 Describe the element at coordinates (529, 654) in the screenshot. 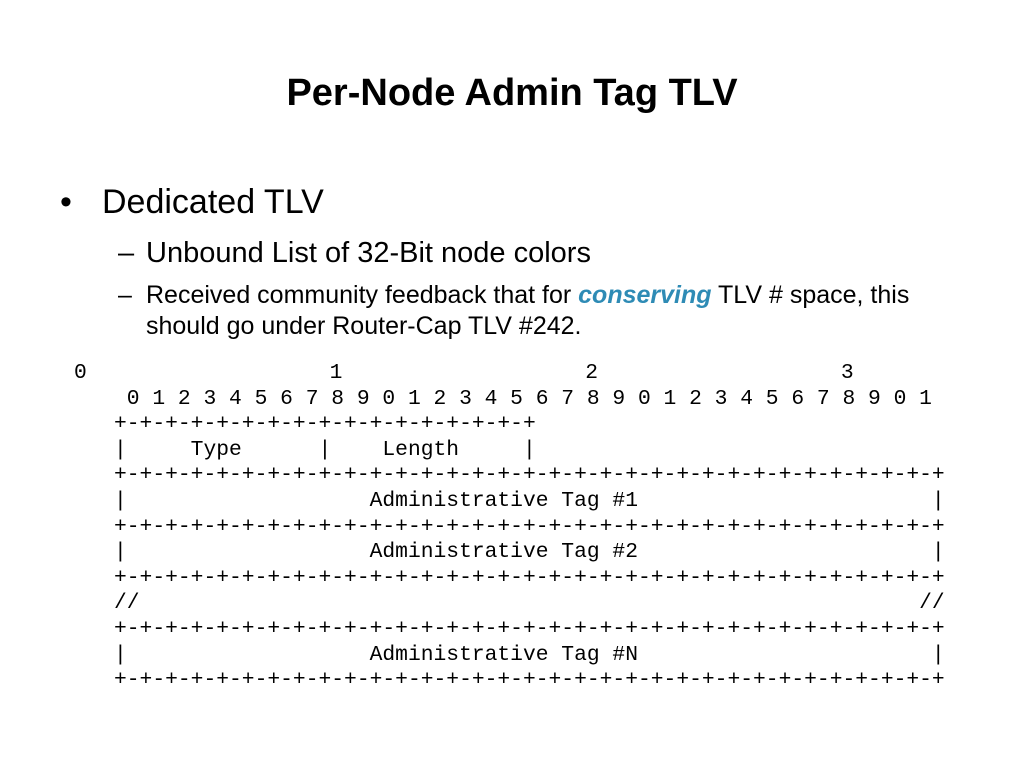

I see `diagram-line: | Administrative Tag #N |` at that location.